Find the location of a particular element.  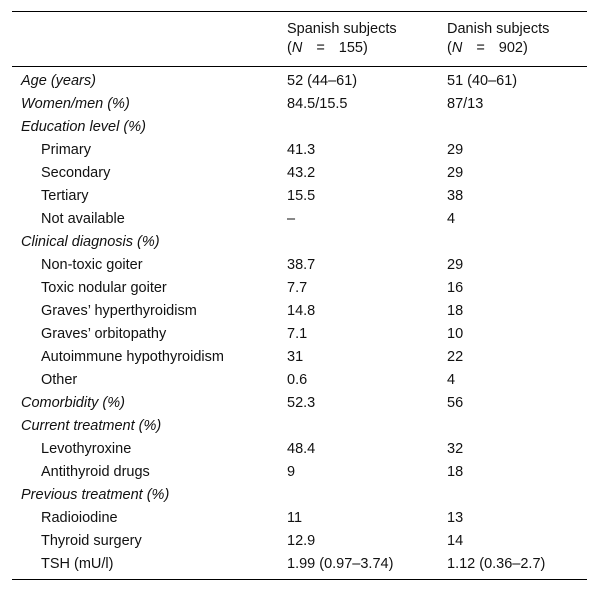

cell-spanish: 38.7 is located at coordinates (301, 265).